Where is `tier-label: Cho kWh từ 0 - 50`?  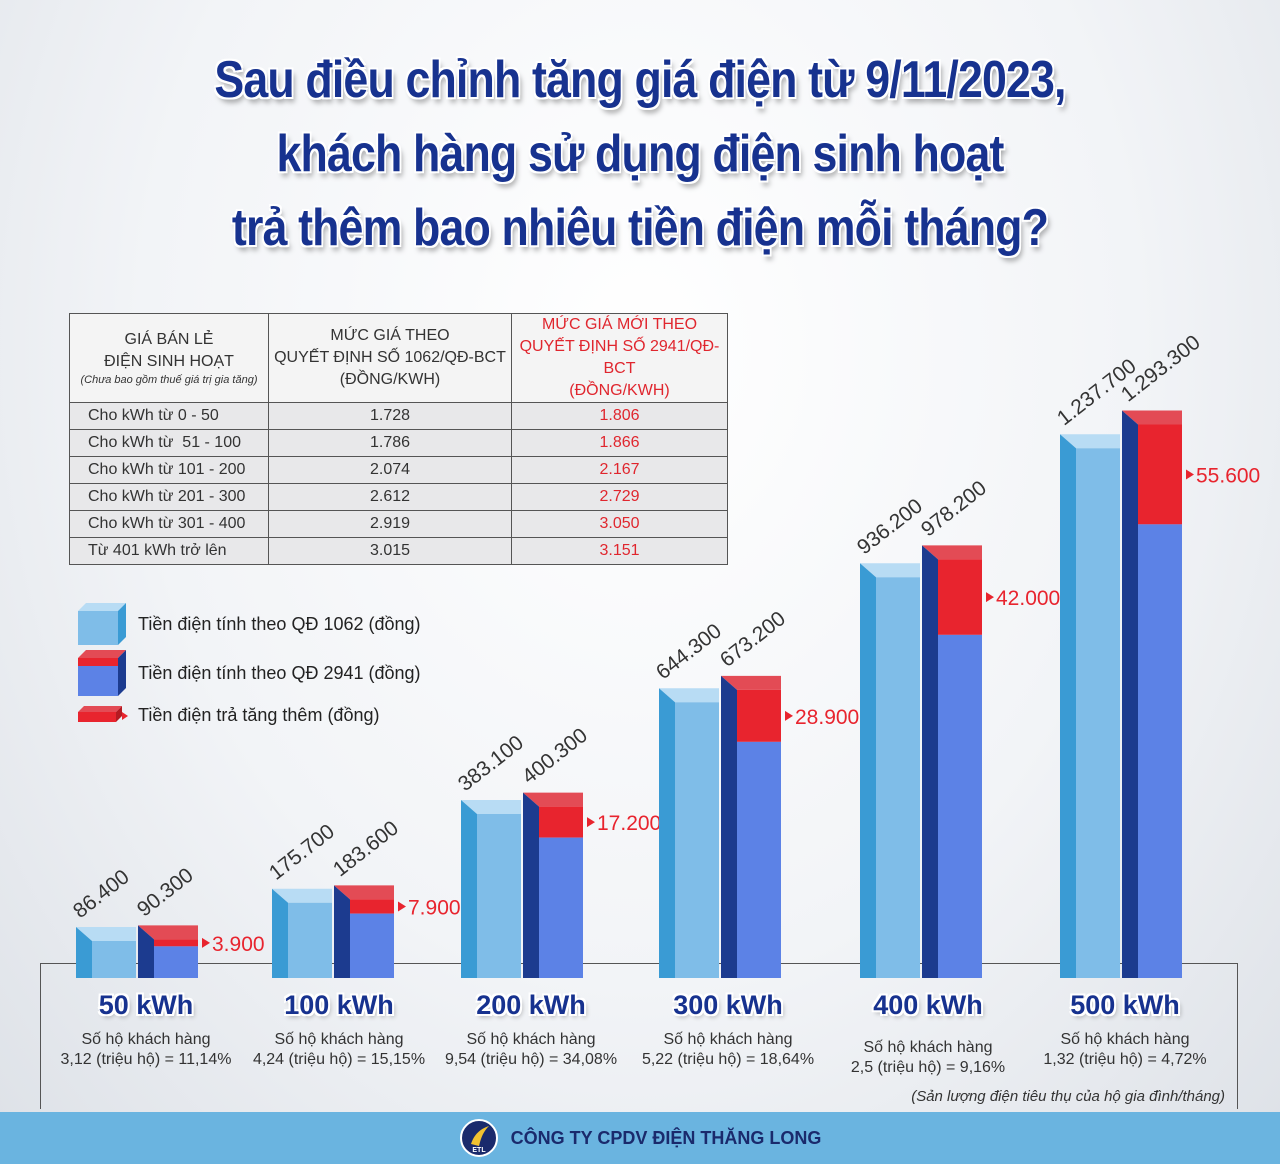 tier-label: Cho kWh từ 0 - 50 is located at coordinates (169, 416).